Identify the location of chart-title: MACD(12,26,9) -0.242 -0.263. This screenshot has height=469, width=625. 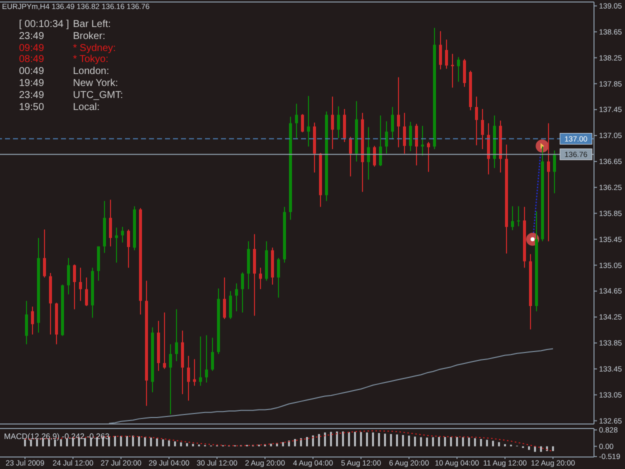
(57, 436).